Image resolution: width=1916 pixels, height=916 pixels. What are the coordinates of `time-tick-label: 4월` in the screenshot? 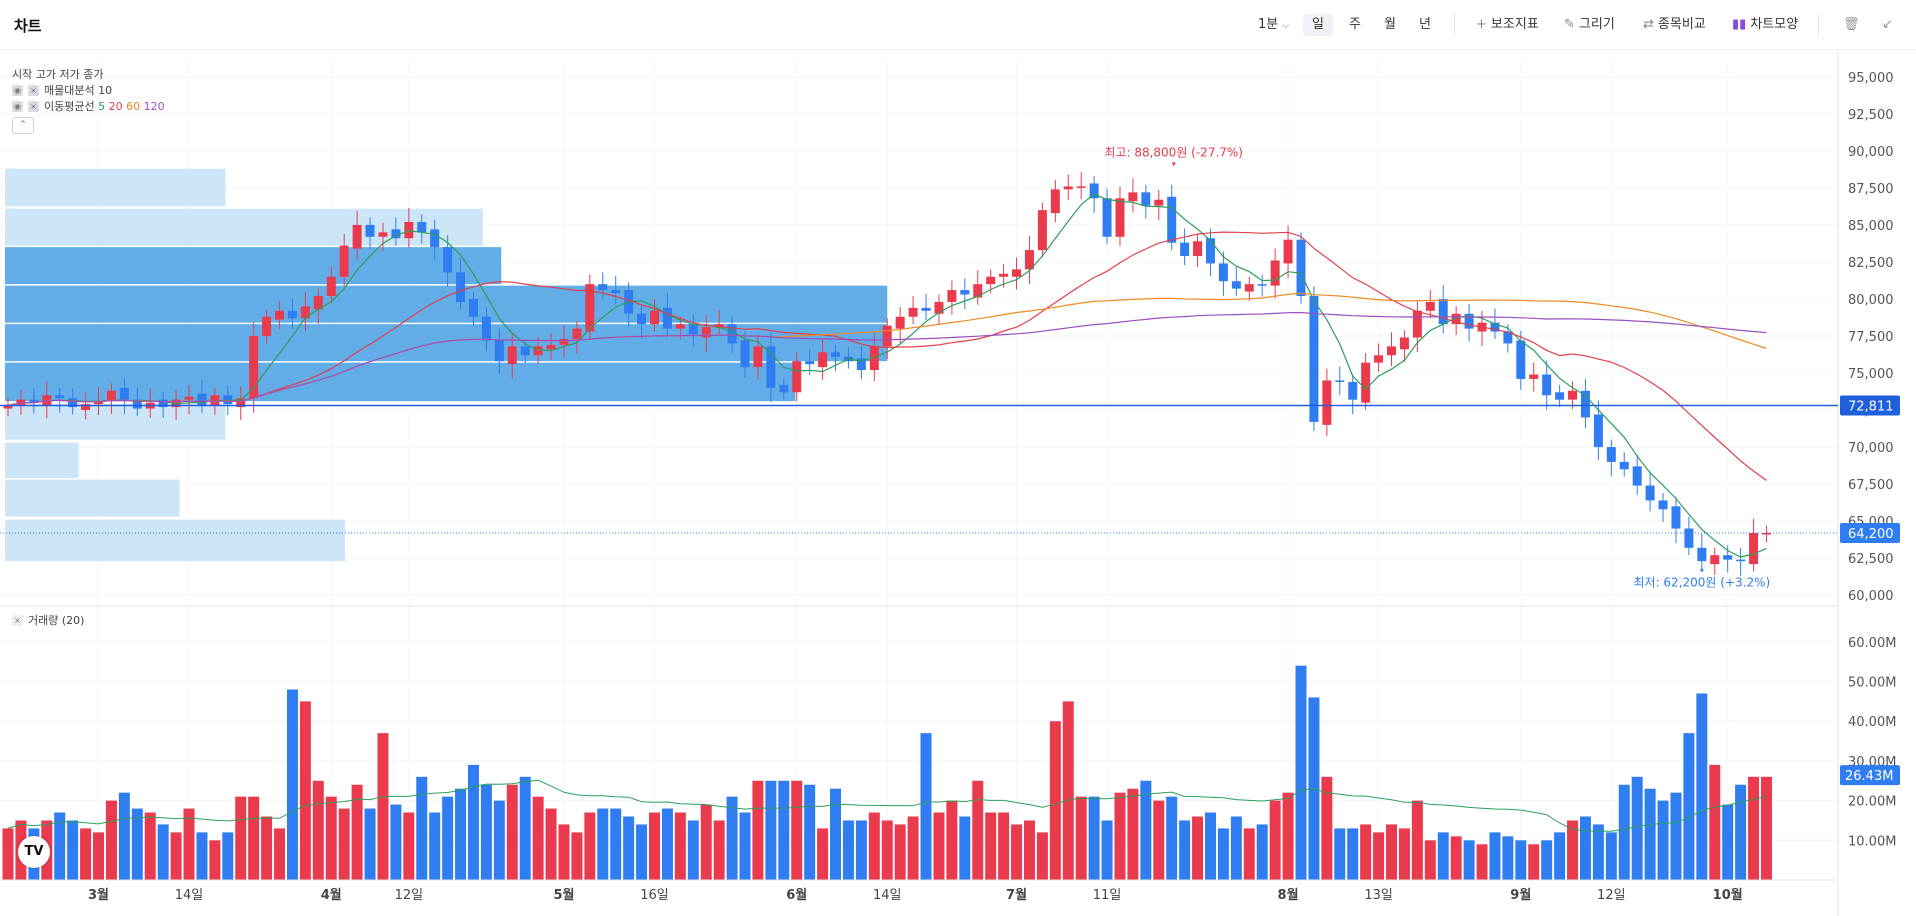 It's located at (331, 895).